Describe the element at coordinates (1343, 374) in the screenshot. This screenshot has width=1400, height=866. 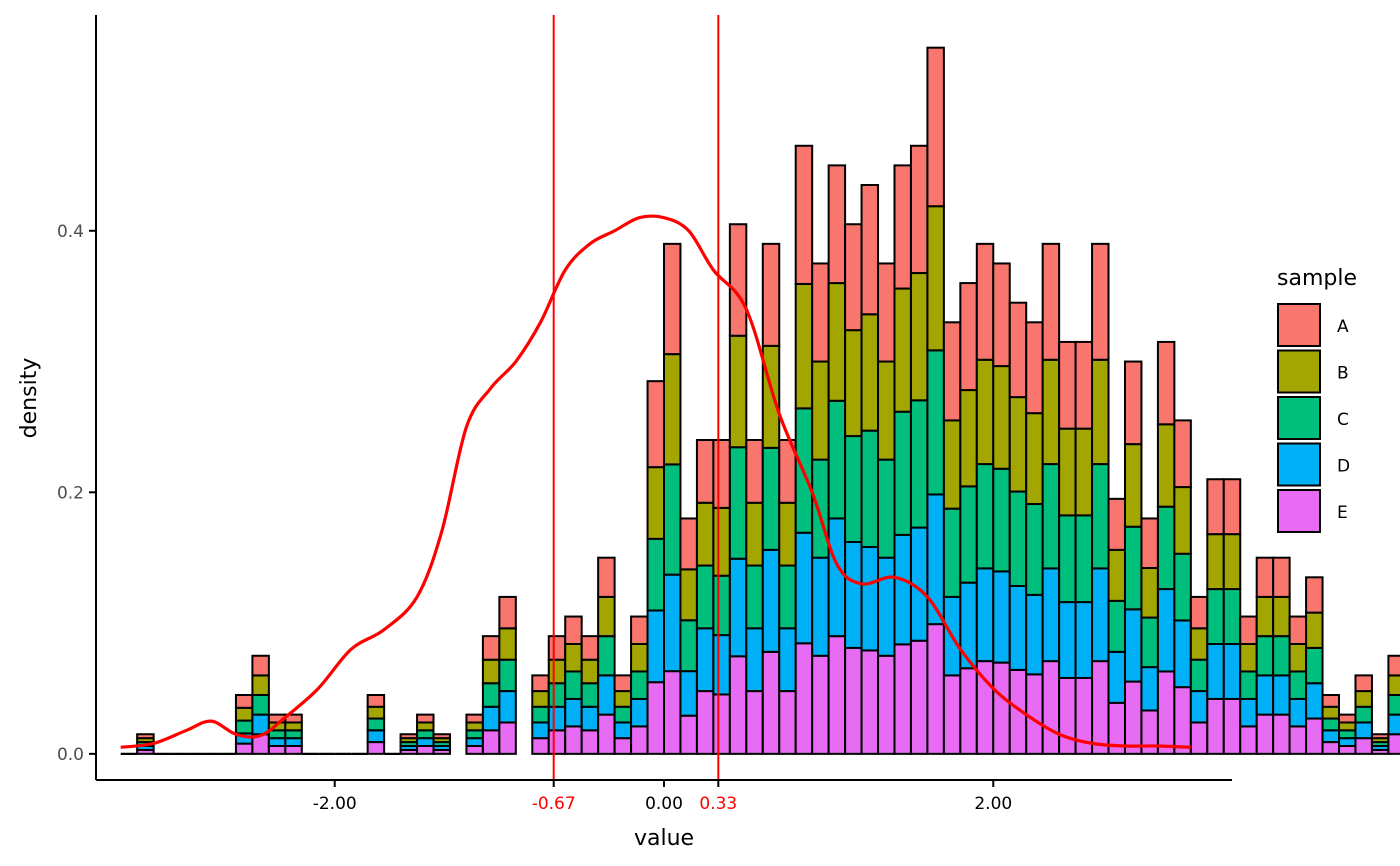
I see `legend-label-B: B` at that location.